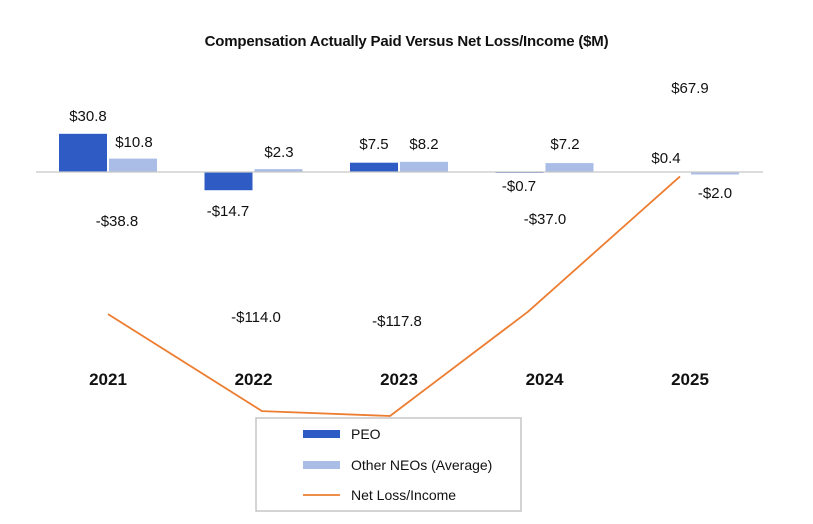 This screenshot has width=813, height=524. I want to click on data-label-other-neos-2021: $10.8, so click(134, 142).